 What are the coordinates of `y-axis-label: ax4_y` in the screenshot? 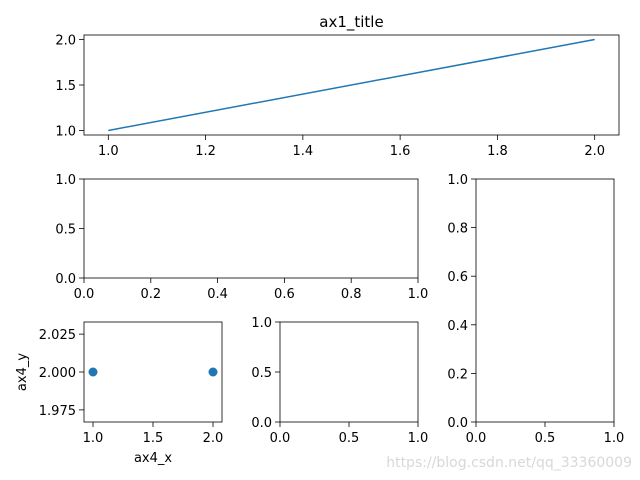 It's located at (22, 372).